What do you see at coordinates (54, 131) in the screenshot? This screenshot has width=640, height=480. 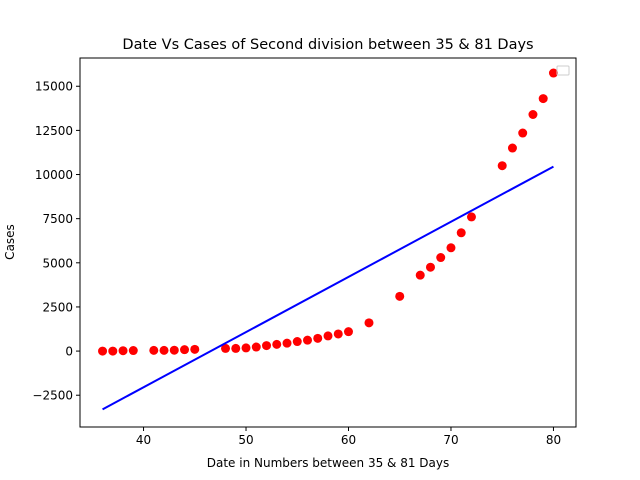 I see `y-tick-label: 12500` at bounding box center [54, 131].